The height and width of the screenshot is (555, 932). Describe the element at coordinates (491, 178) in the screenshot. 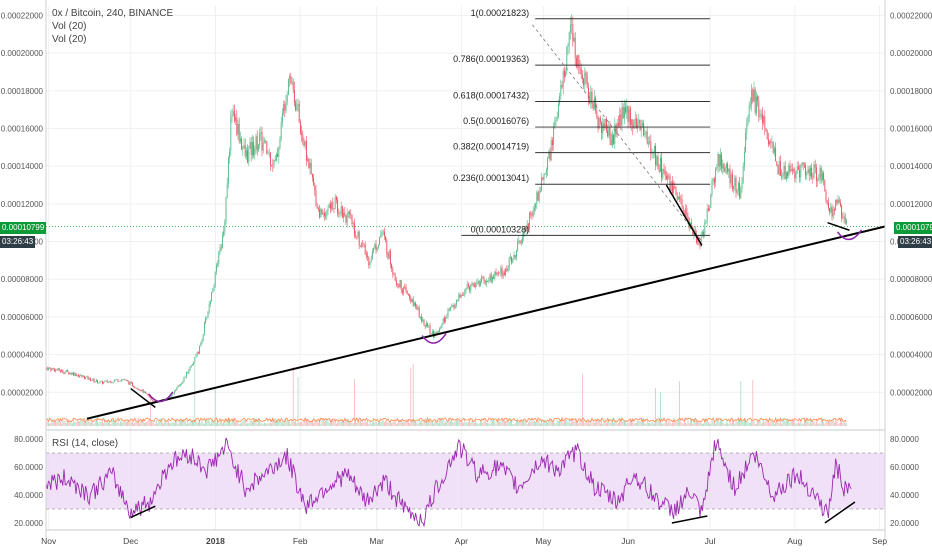

I see `fib-level-label: 0.236(0.00013041)` at that location.